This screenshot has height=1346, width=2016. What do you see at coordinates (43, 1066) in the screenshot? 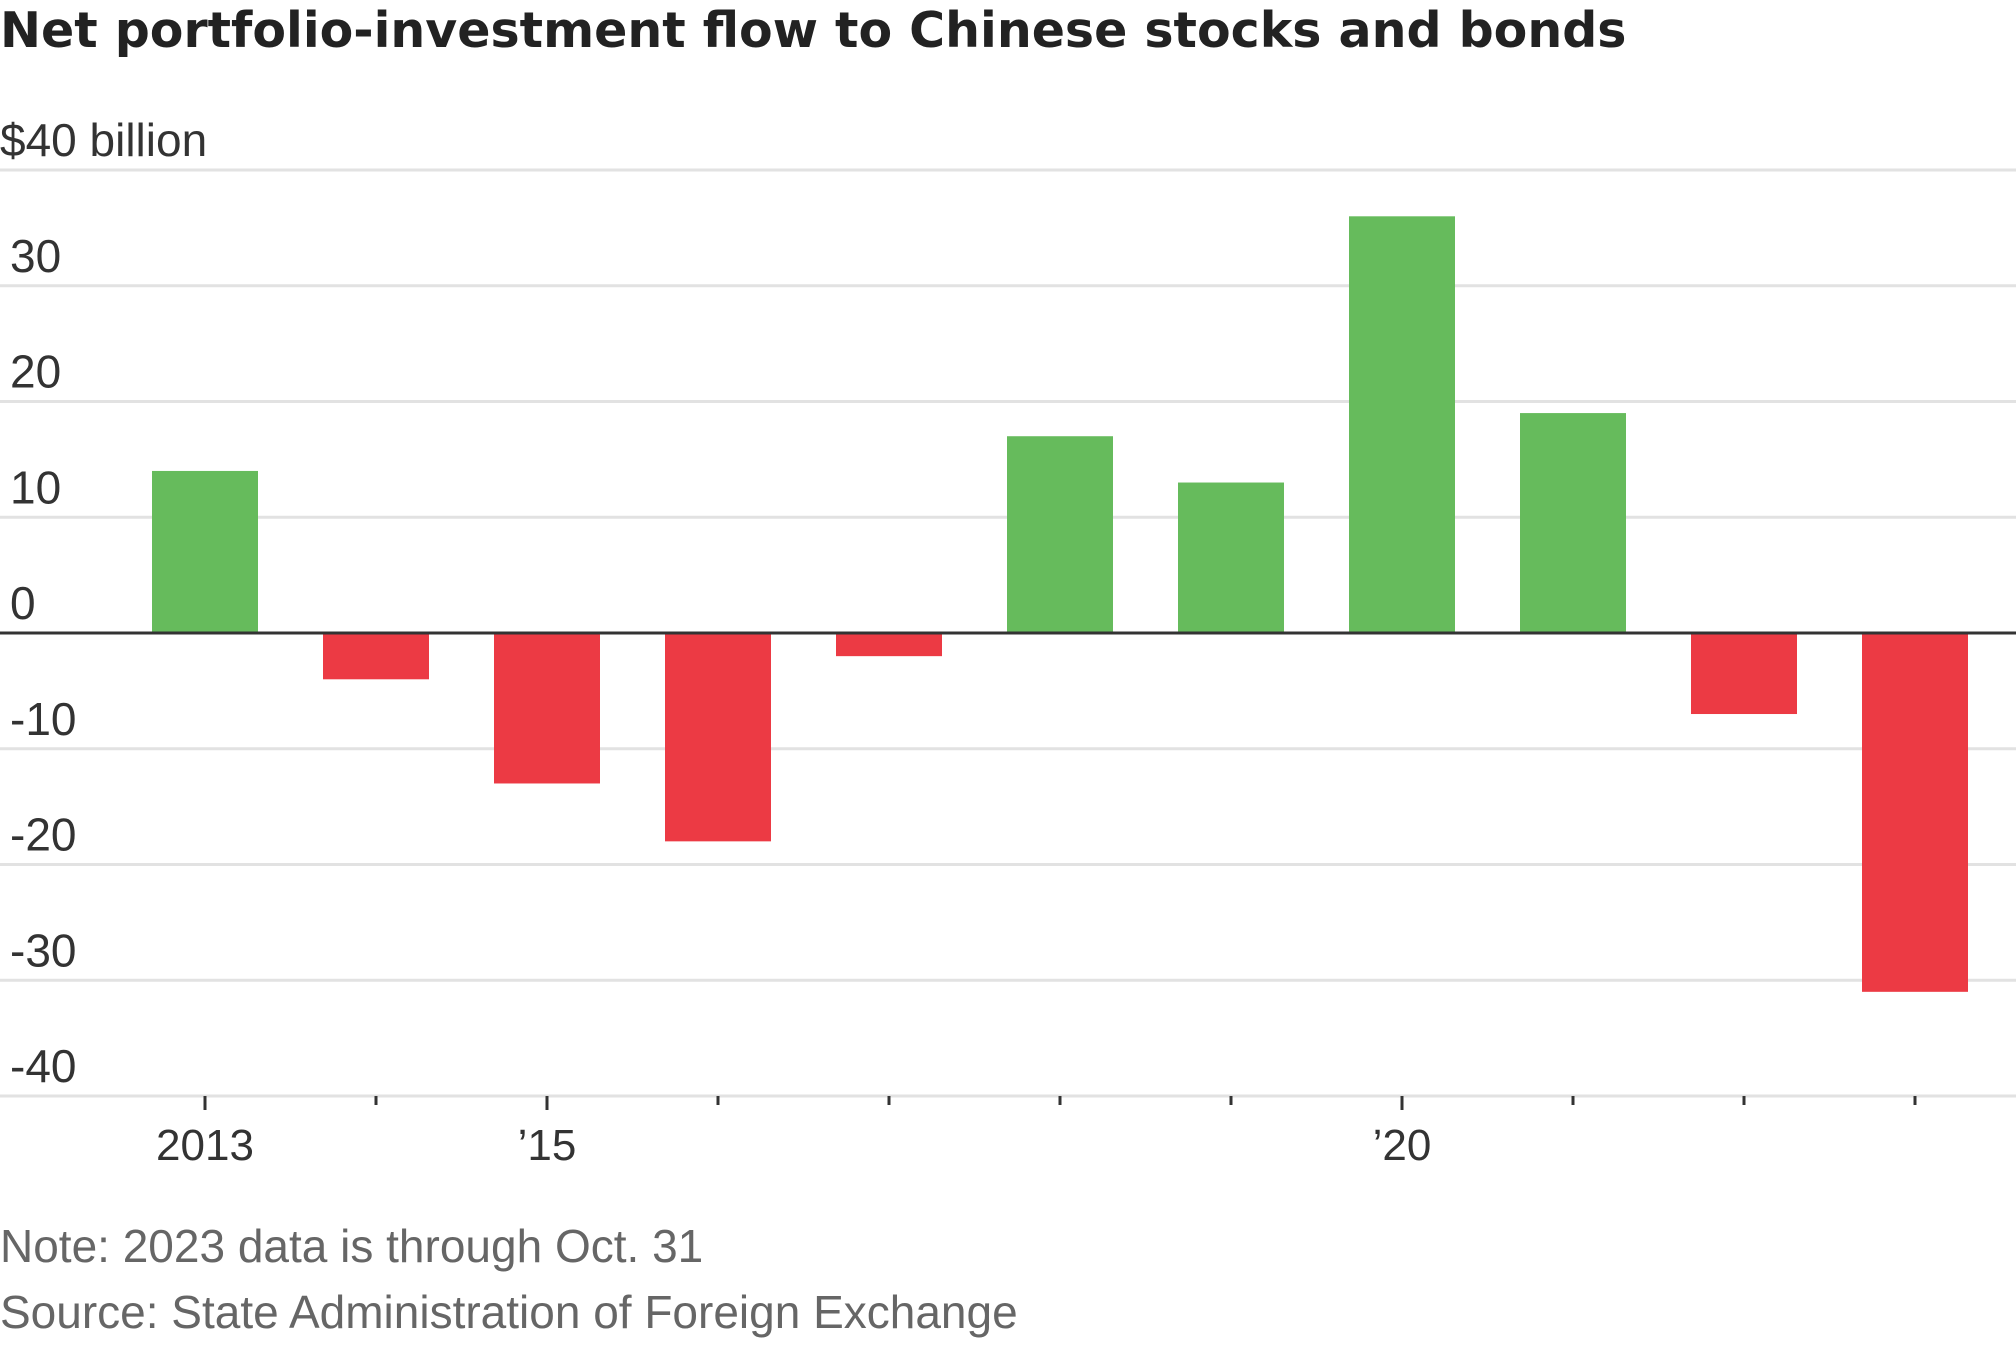
I see `y-tick-label: -40` at bounding box center [43, 1066].